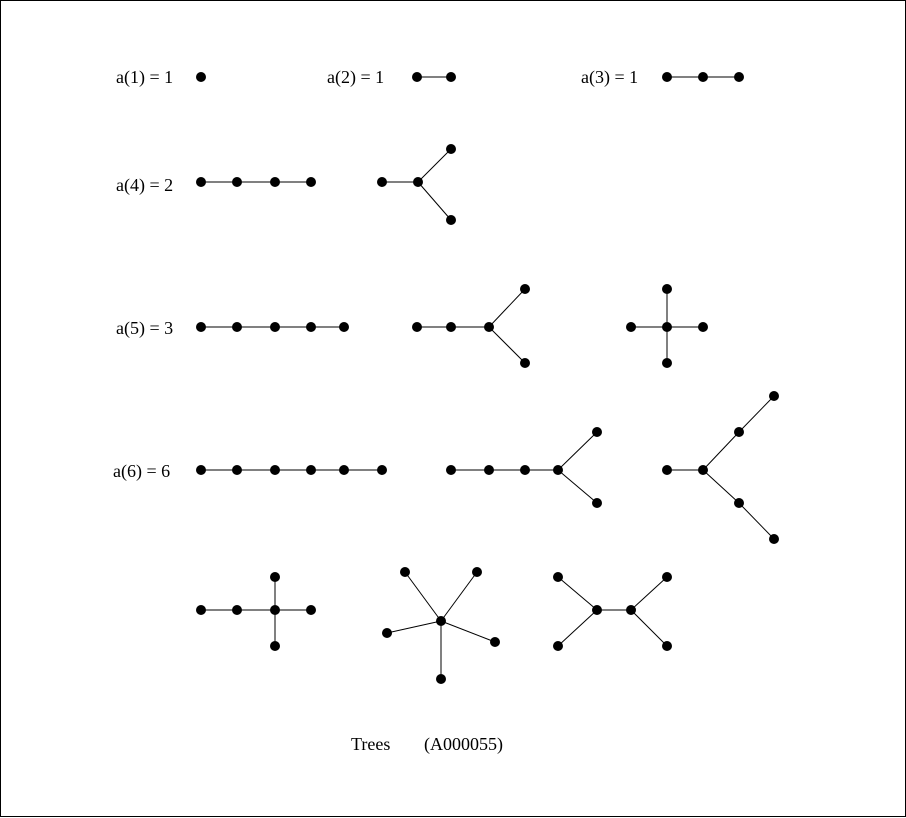 Image resolution: width=906 pixels, height=818 pixels. What do you see at coordinates (145, 185) in the screenshot?
I see `label-a4: a(4) = 2` at bounding box center [145, 185].